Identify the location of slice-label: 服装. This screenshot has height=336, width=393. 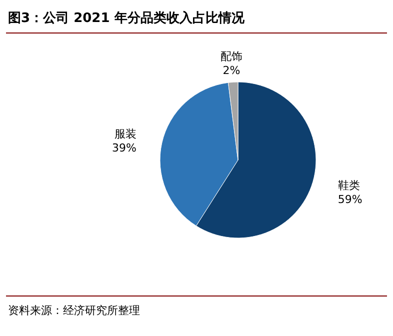
(125, 133).